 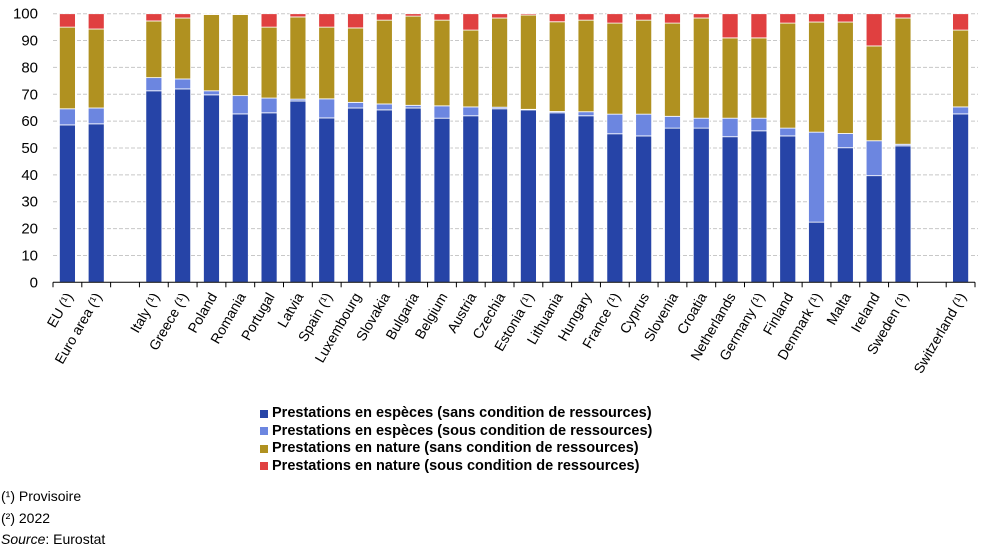 What do you see at coordinates (29, 255) in the screenshot?
I see `y-tick-label: 10` at bounding box center [29, 255].